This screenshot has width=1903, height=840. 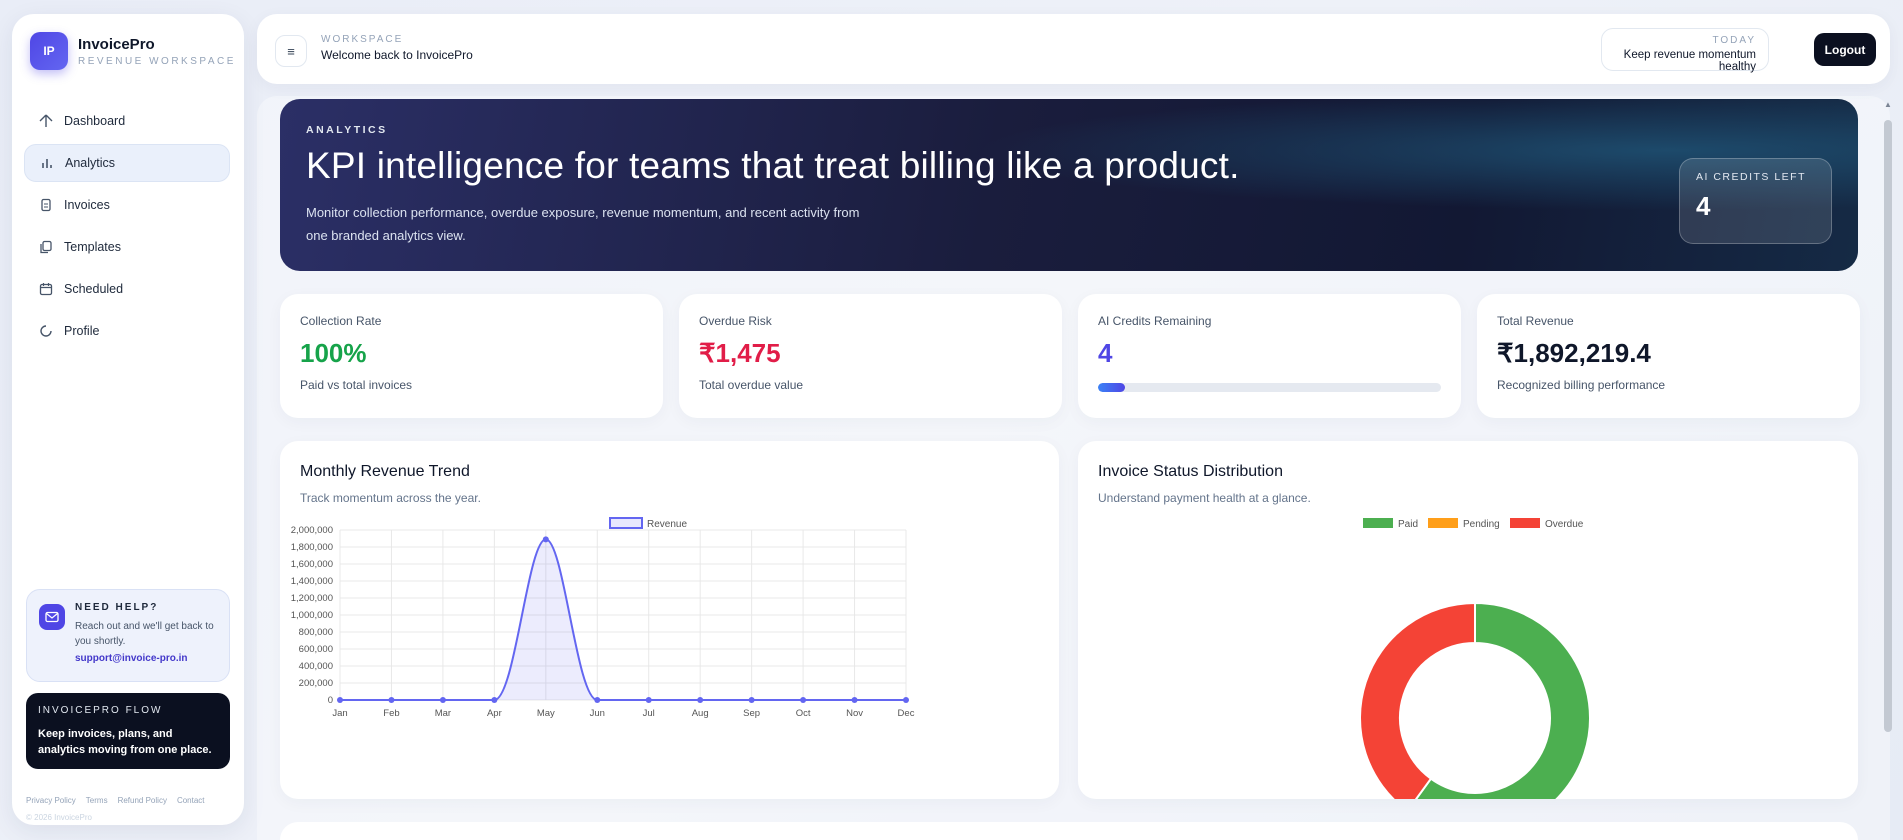 What do you see at coordinates (1155, 321) in the screenshot?
I see `kpi-label: AI Credits Remaining` at bounding box center [1155, 321].